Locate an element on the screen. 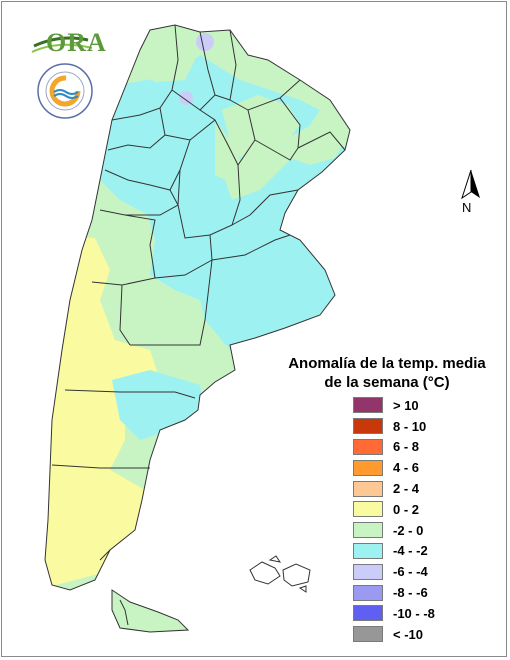 The image size is (510, 660). legend-label: > 10 is located at coordinates (406, 405).